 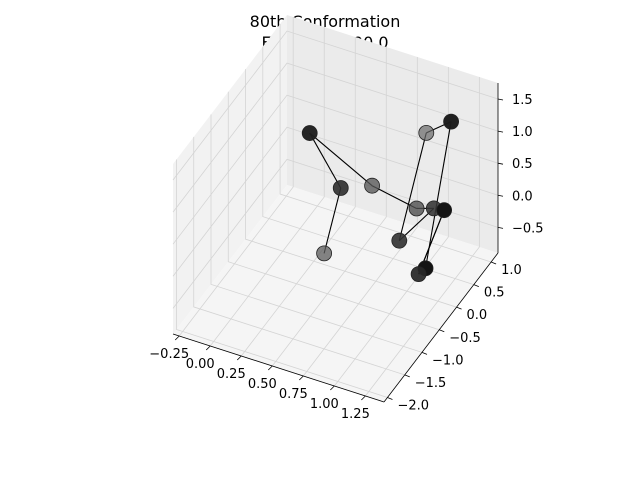 I want to click on chain-atoms, so click(x=380, y=198).